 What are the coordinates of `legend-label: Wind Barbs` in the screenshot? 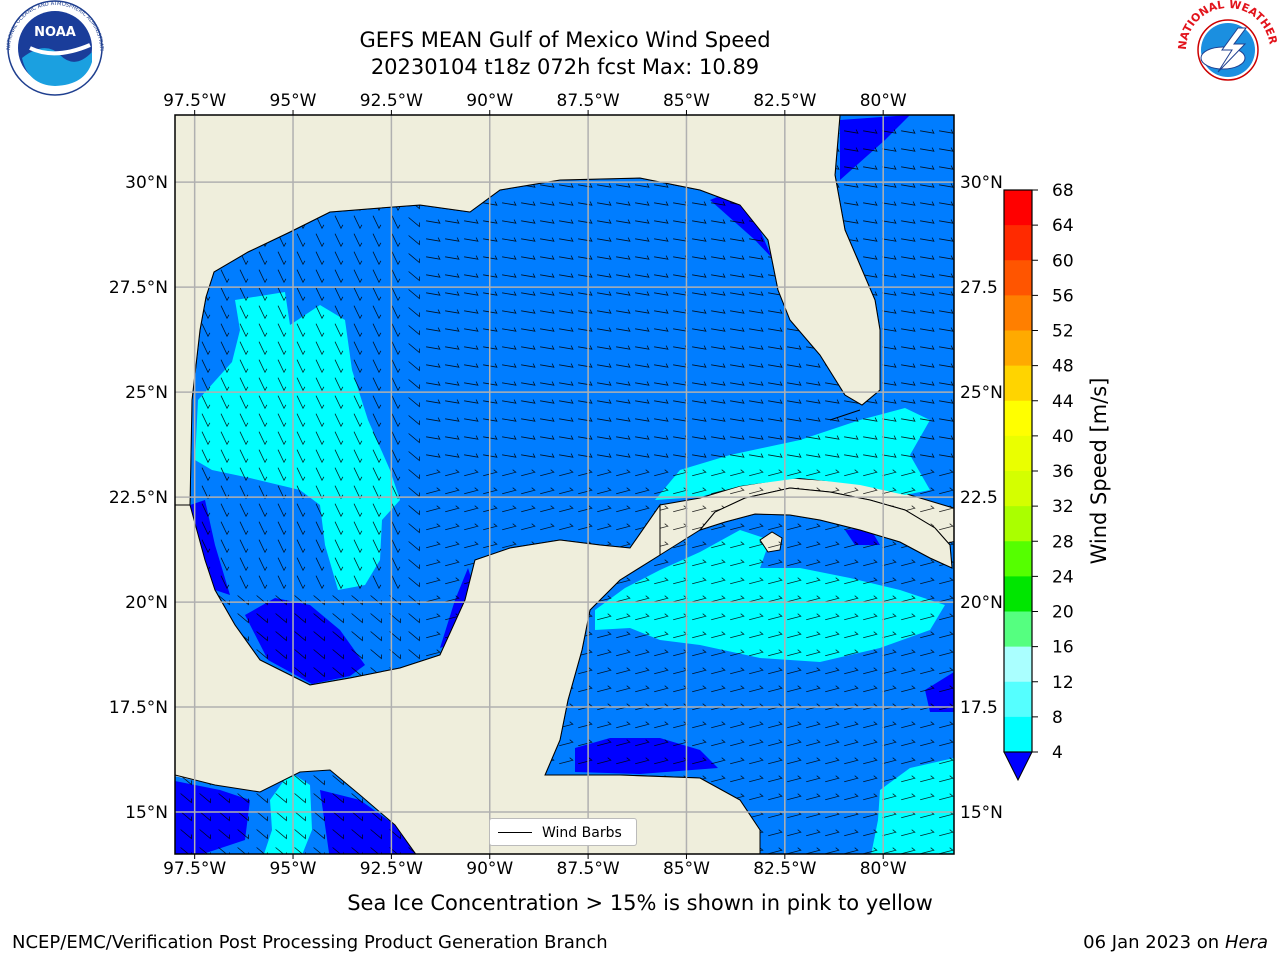 It's located at (582, 833).